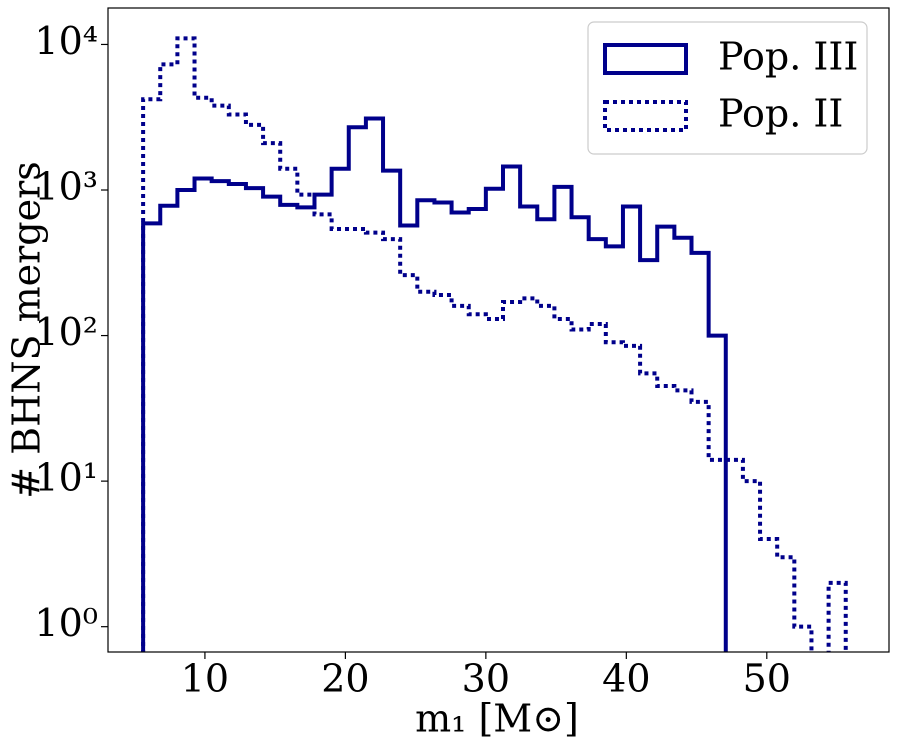  What do you see at coordinates (788, 57) in the screenshot?
I see `legend-label: Pop. III` at bounding box center [788, 57].